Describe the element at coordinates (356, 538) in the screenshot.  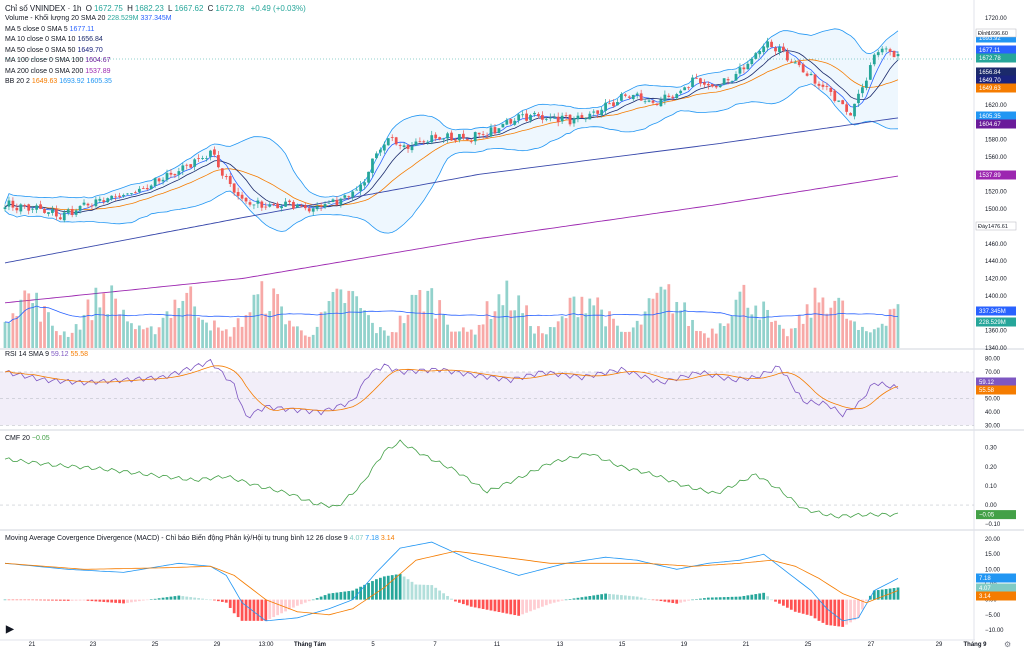
I see `macd-legend-value-0: 4.07` at that location.